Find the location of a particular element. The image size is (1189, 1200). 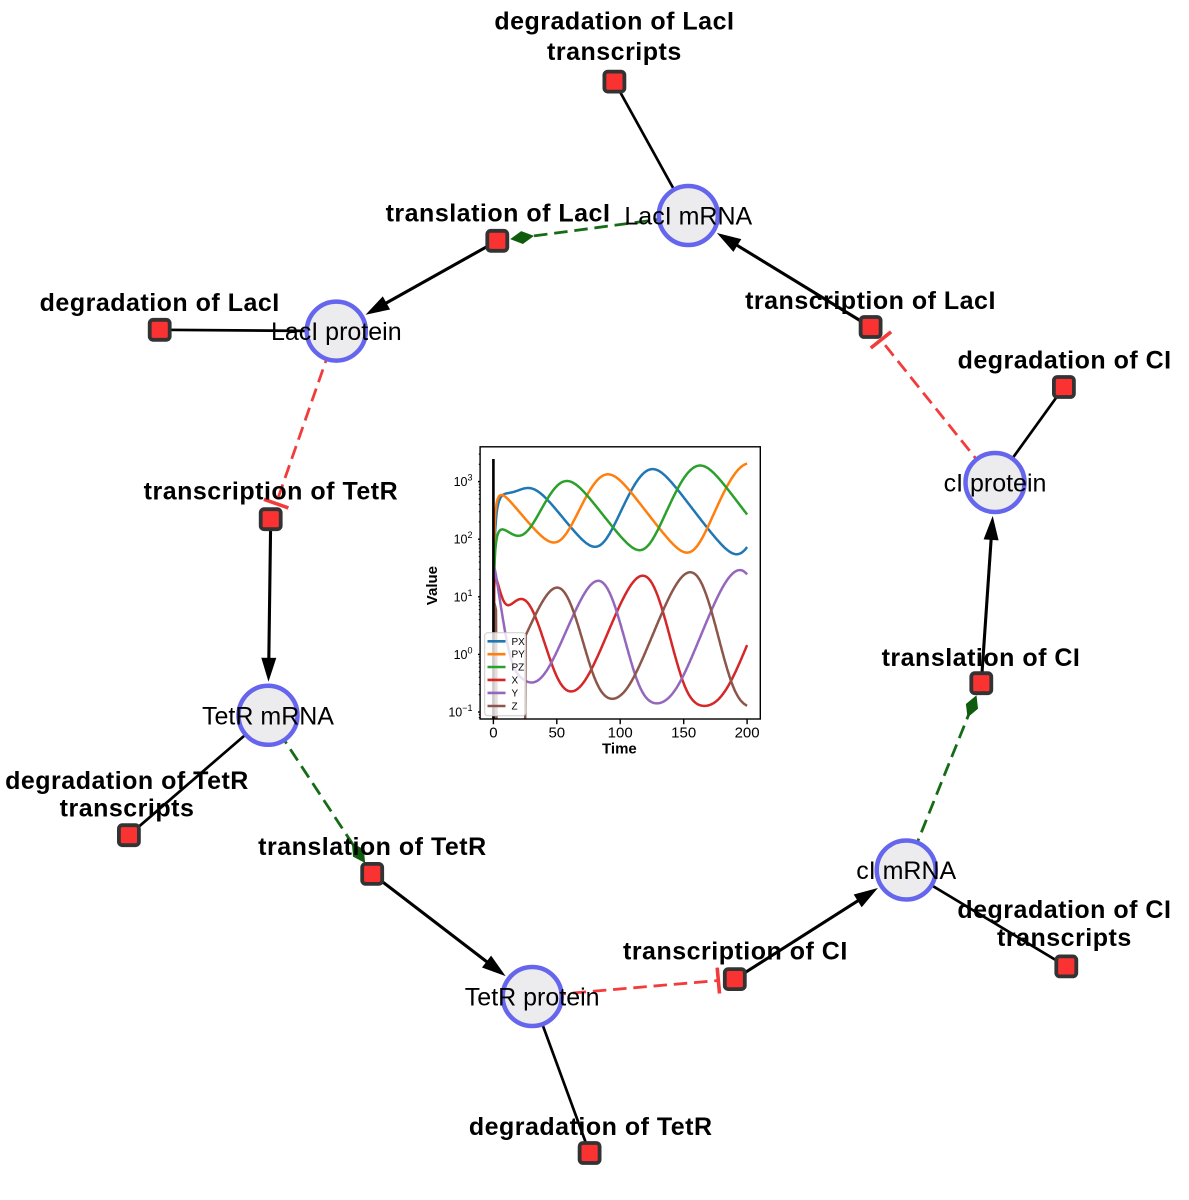

svg-text: 50 is located at coordinates (556, 733).